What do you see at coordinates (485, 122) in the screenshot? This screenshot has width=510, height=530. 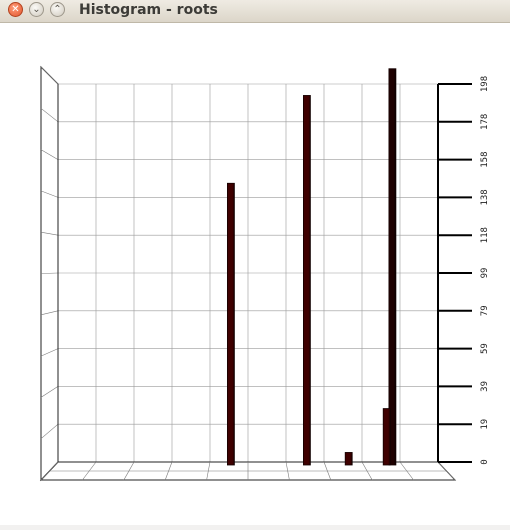 I see `value-axis-tick-label: 178` at bounding box center [485, 122].